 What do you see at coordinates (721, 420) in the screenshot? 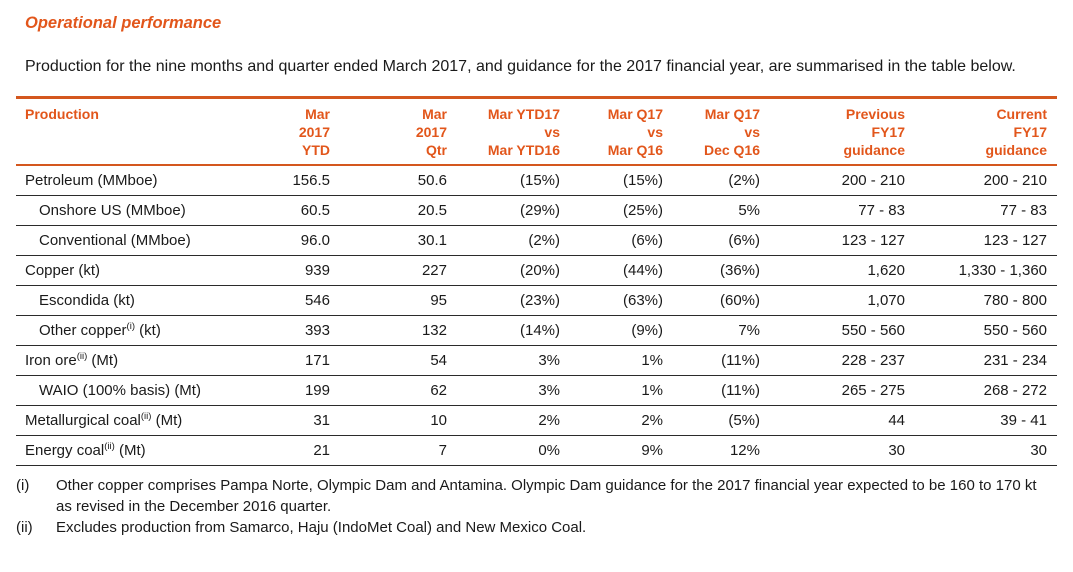
I see `cell-q-vs-dec: (5%)` at bounding box center [721, 420].